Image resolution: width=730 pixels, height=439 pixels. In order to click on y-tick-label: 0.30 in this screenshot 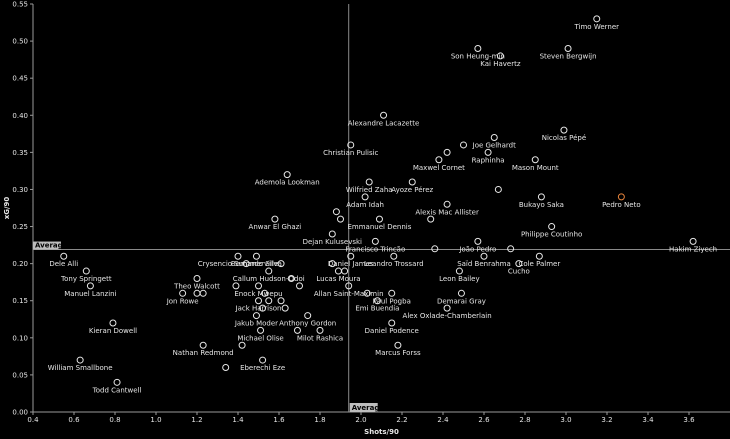, I will do `click(20, 190)`.